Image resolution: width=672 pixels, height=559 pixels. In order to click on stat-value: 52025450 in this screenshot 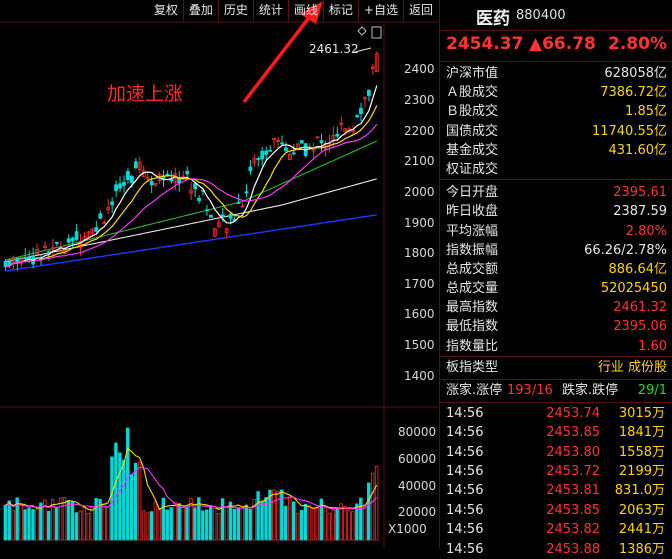, I will do `click(633, 289)`.